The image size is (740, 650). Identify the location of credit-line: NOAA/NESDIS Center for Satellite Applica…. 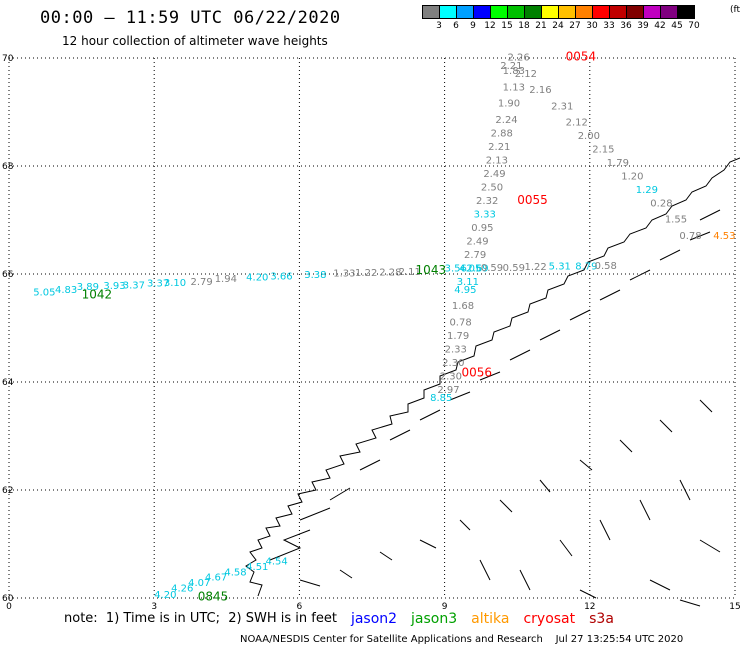
(462, 639).